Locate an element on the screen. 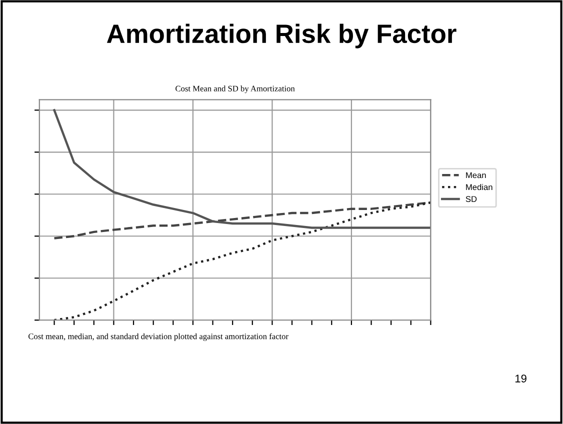 This screenshot has height=424, width=563. legend-label: Mean is located at coordinates (476, 175).